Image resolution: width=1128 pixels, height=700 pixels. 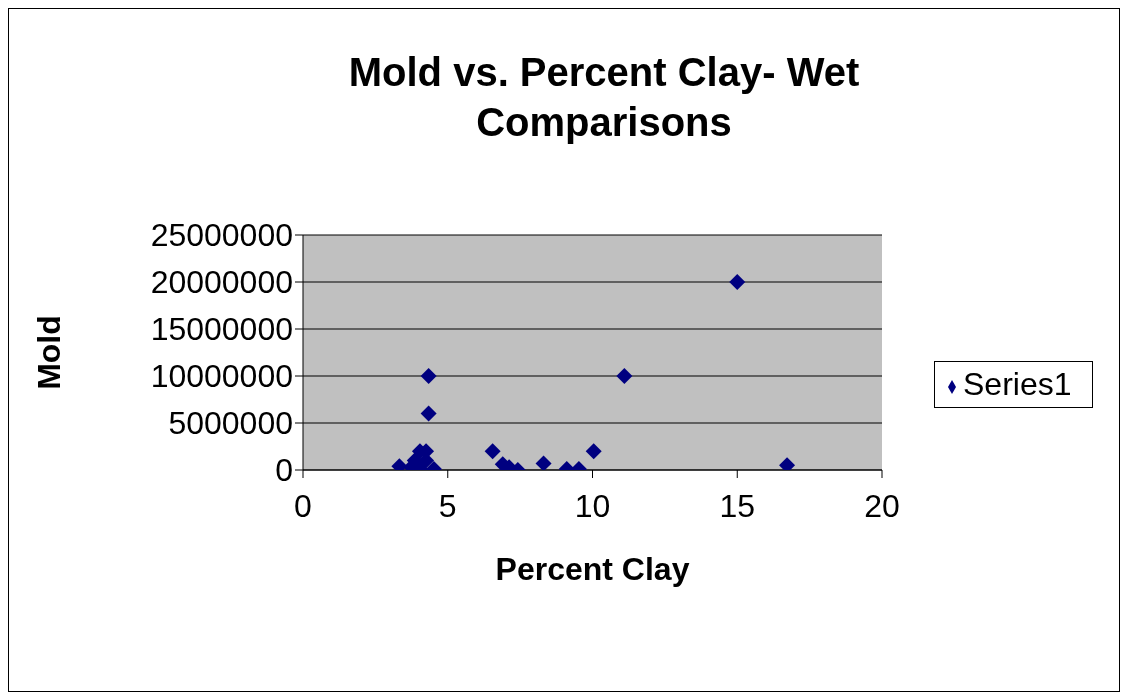 I want to click on y-tick-label: 20000000, so click(x=221, y=282).